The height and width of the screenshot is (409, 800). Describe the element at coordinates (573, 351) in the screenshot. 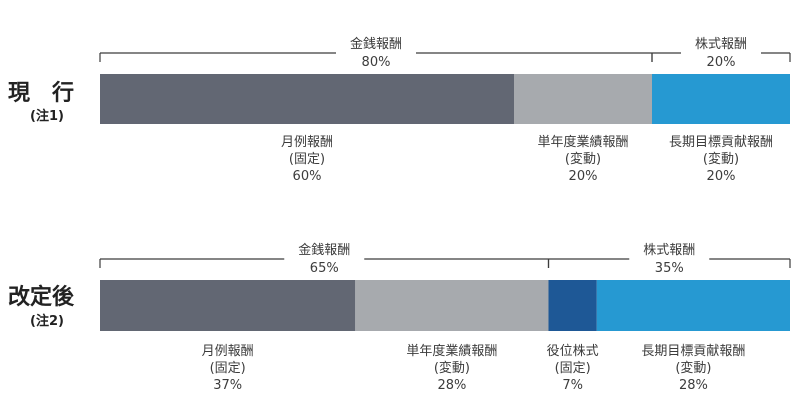

I see `segment-label: 役位株式` at that location.